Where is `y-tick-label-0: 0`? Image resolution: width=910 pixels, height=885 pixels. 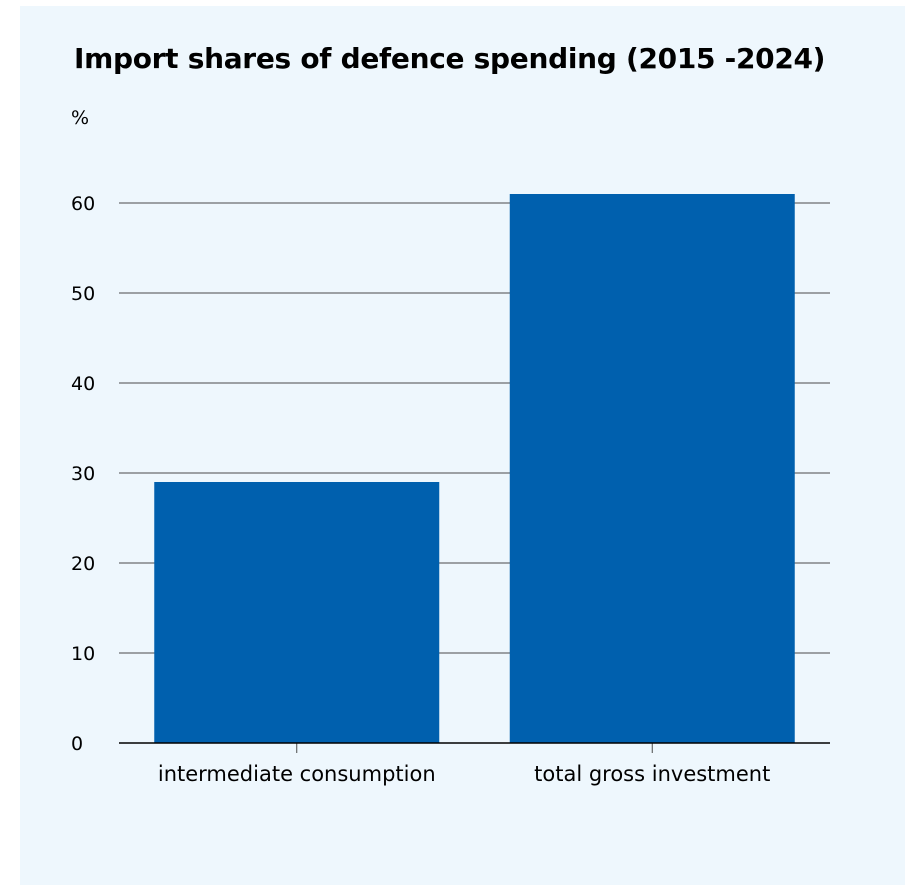
y-tick-label-0: 0 is located at coordinates (77, 744).